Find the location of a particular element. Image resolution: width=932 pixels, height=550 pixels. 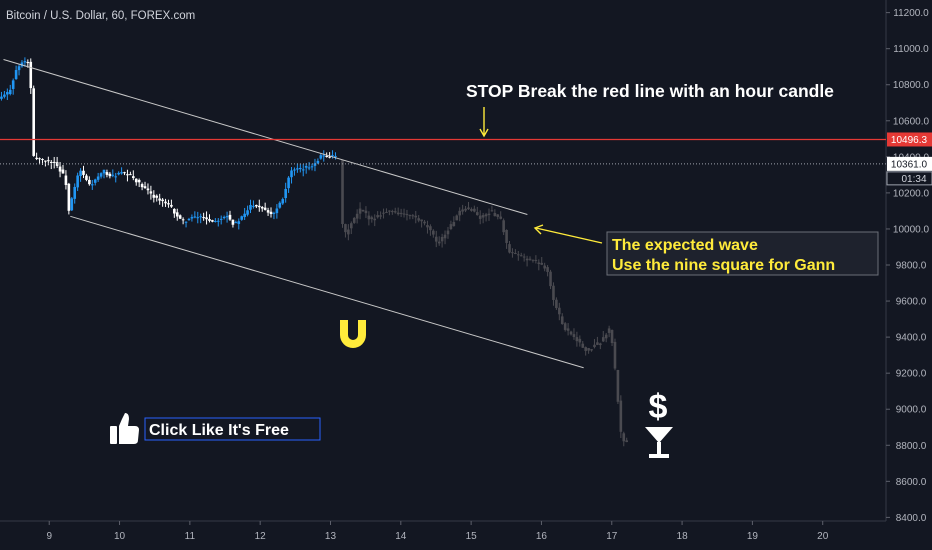

price-tick-label: 8800.0 is located at coordinates (911, 446).